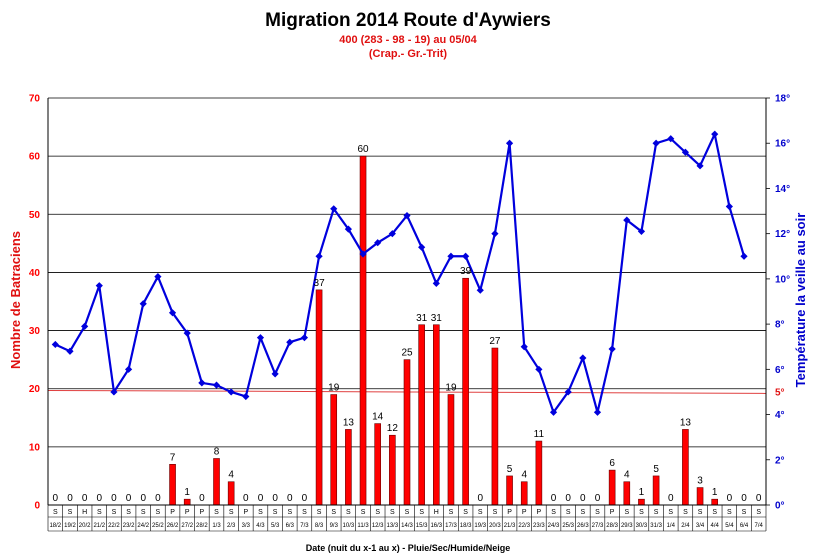 The image size is (819, 560). Describe the element at coordinates (319, 526) in the screenshot. I see `x-tick-label: 8/3` at that location.